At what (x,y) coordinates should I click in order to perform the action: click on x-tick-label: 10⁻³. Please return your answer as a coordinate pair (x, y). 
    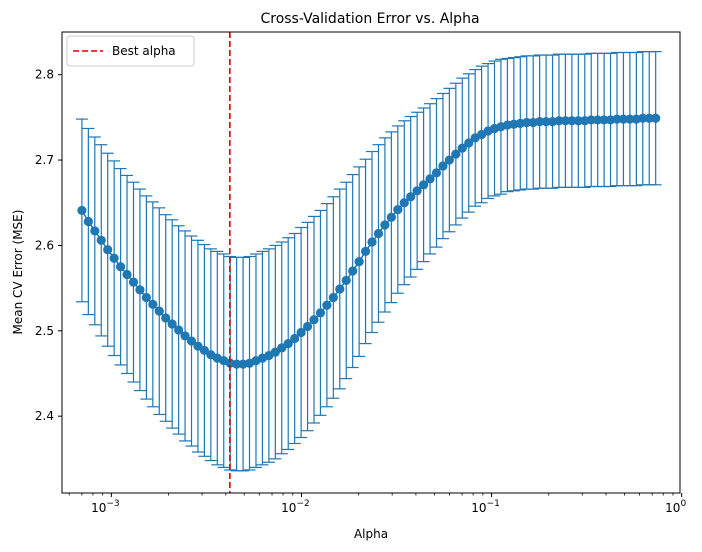
    Looking at the image, I should click on (105, 507).